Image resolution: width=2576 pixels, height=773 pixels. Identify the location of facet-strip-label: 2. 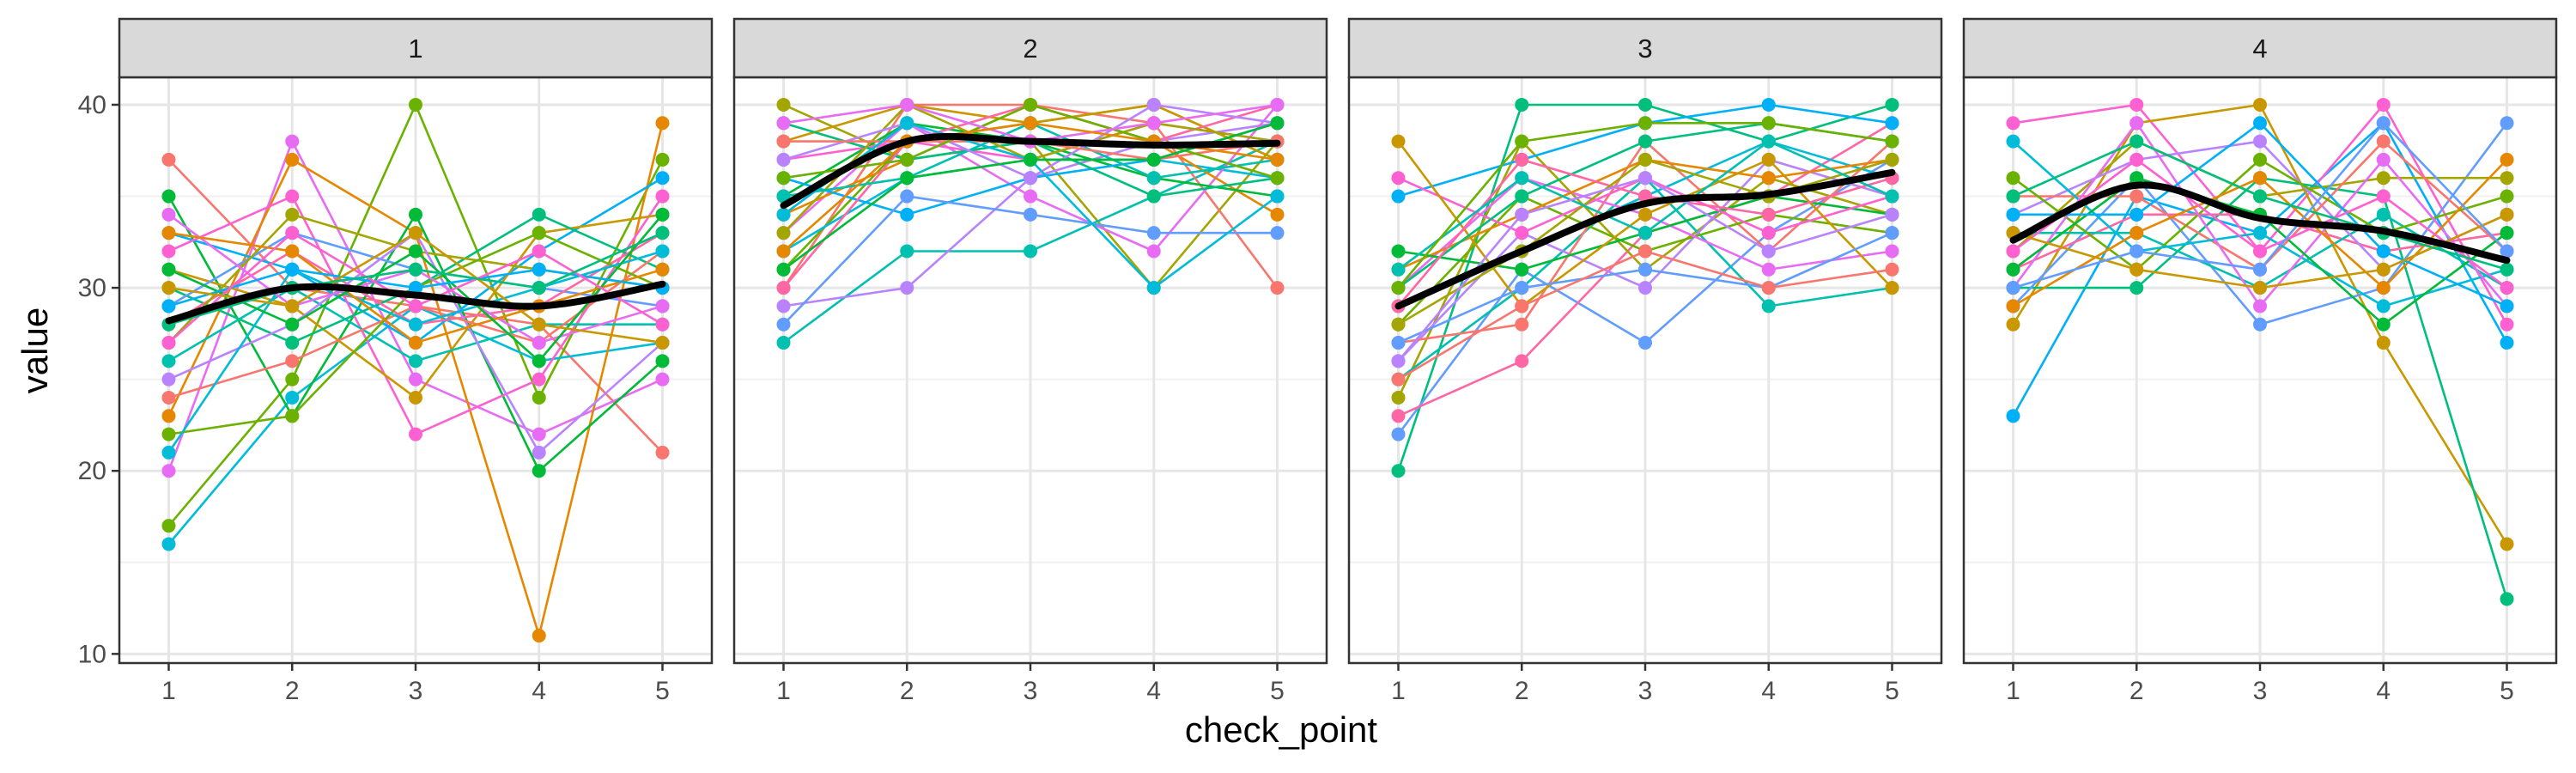
(1030, 48).